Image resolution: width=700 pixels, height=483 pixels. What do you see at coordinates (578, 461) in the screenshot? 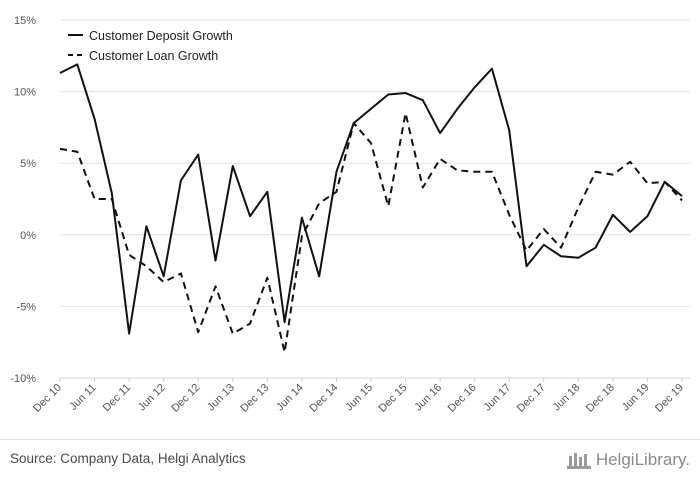
I see `library-icon` at bounding box center [578, 461].